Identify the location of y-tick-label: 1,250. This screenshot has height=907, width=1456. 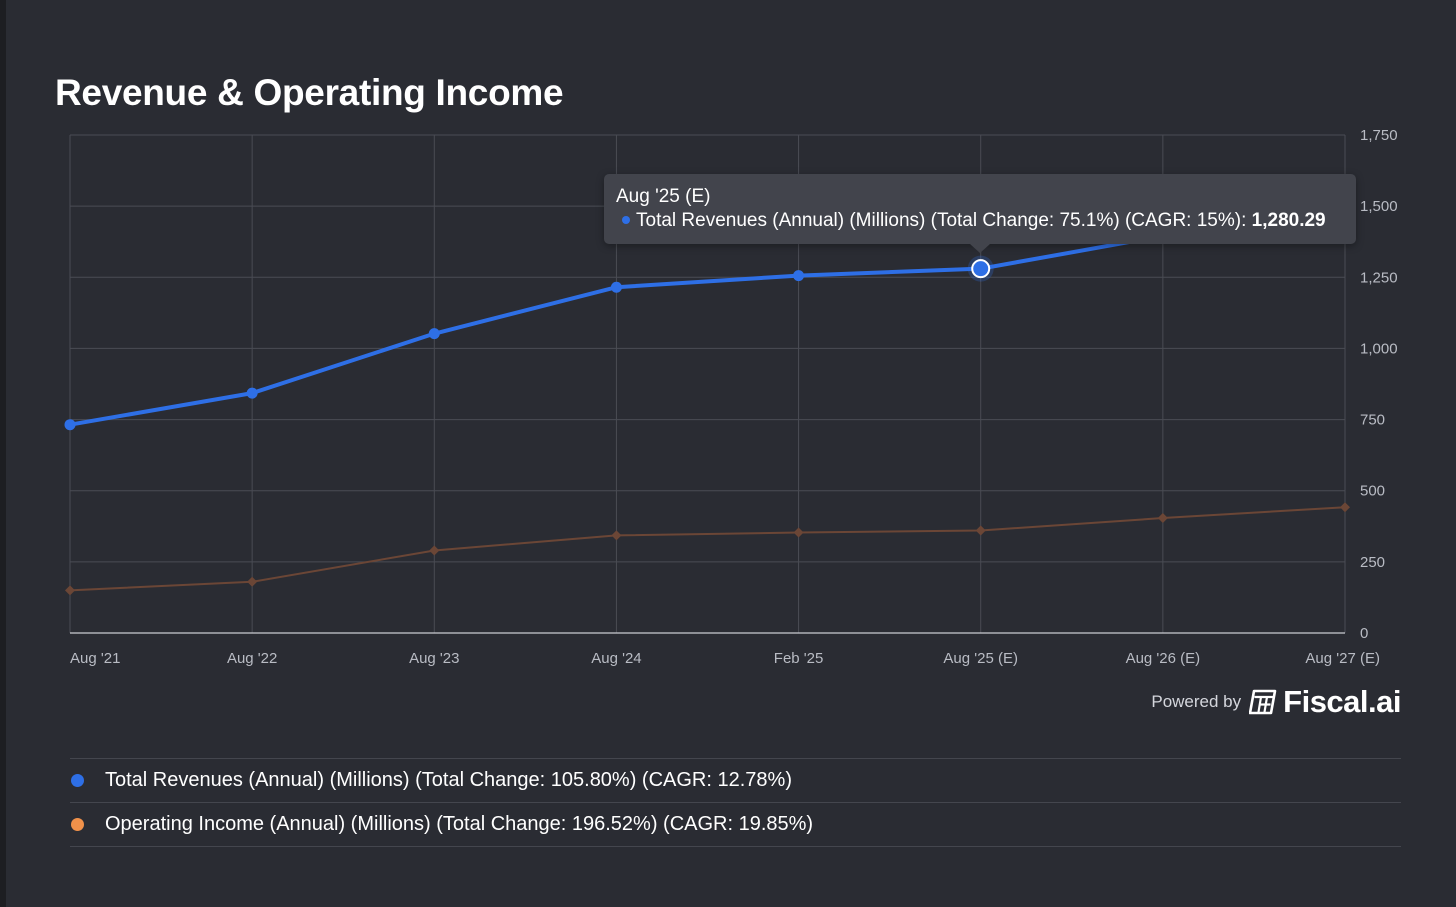
(1379, 277).